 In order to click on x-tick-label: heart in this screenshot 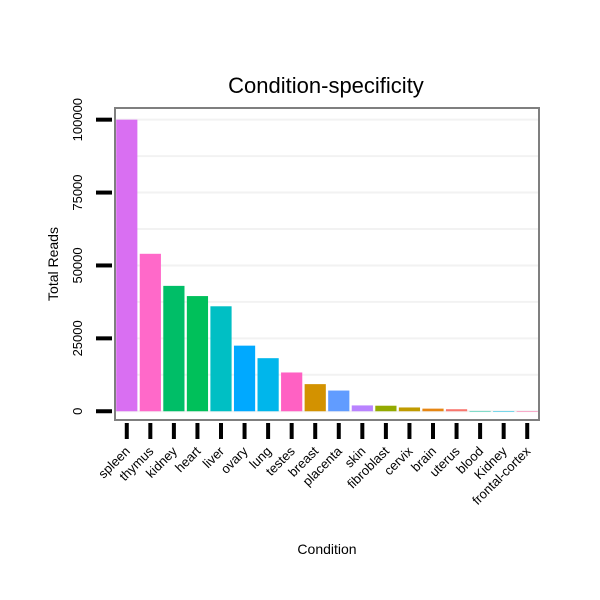, I will do `click(188, 459)`.